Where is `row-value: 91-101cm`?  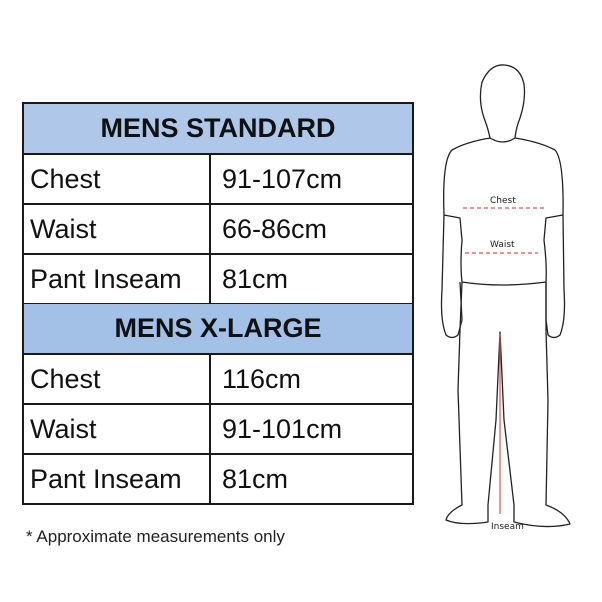 row-value: 91-101cm is located at coordinates (282, 428).